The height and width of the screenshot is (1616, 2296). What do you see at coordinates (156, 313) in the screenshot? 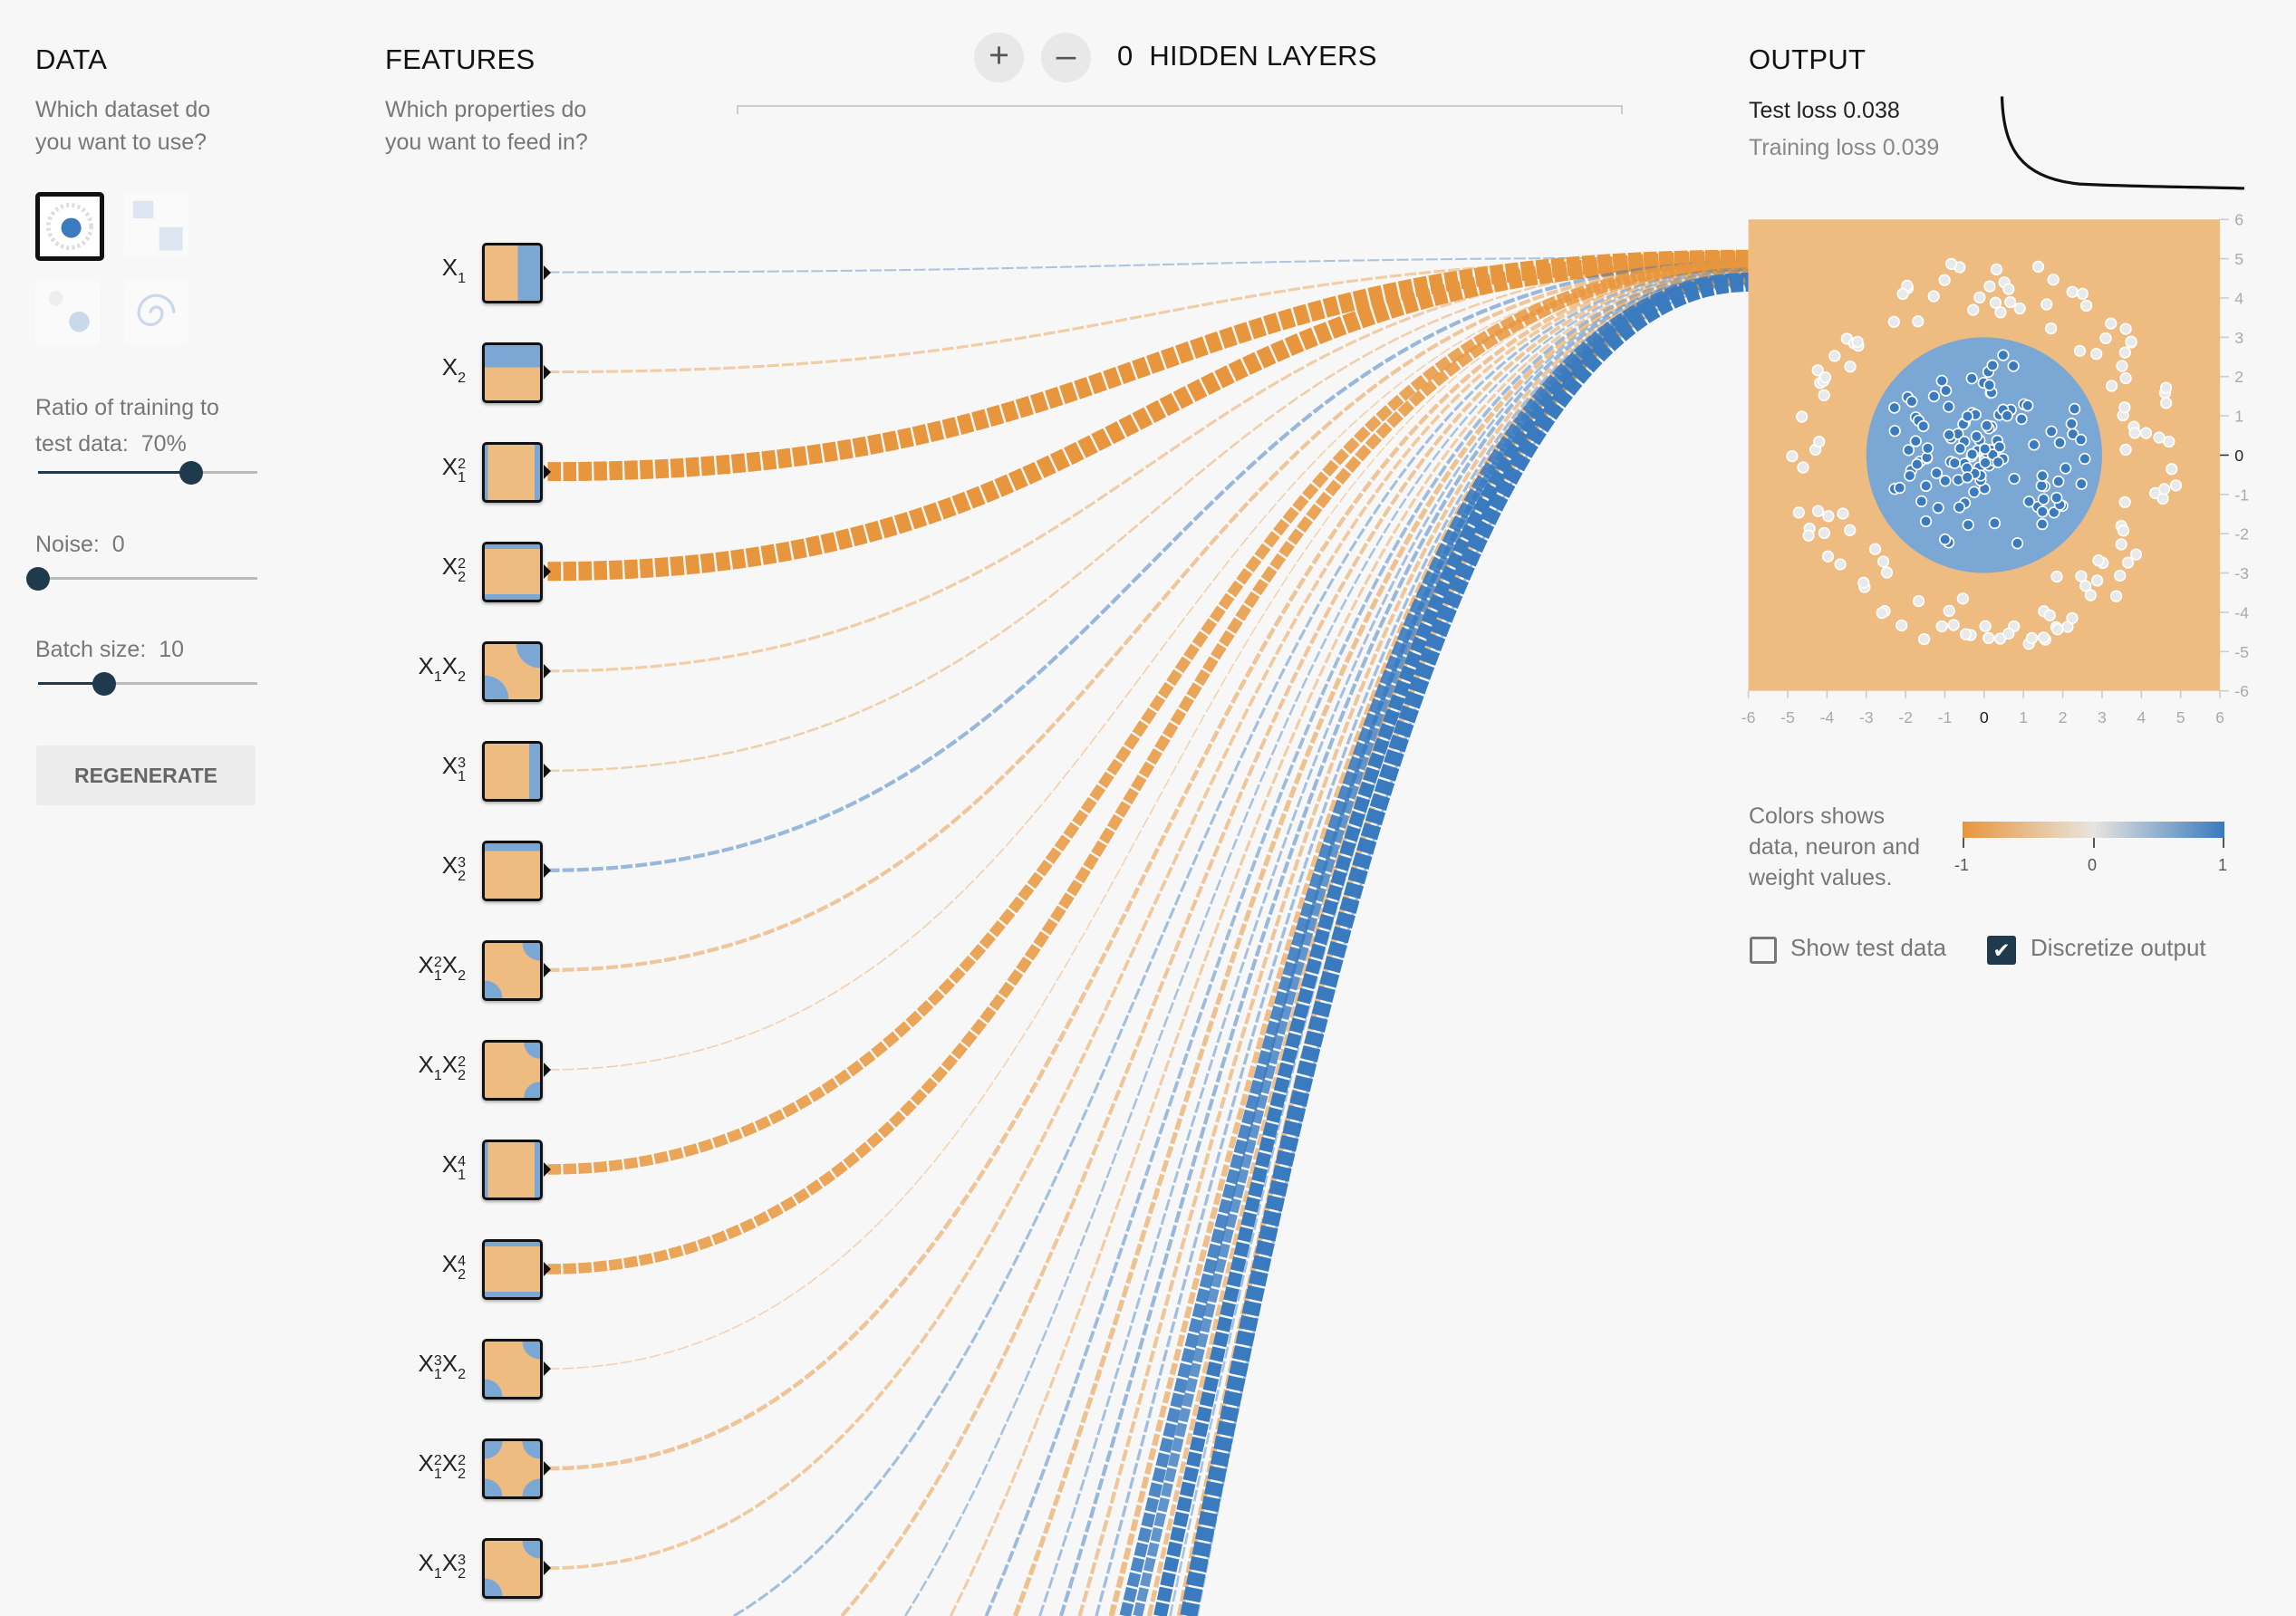
I see `dataset-spiral` at bounding box center [156, 313].